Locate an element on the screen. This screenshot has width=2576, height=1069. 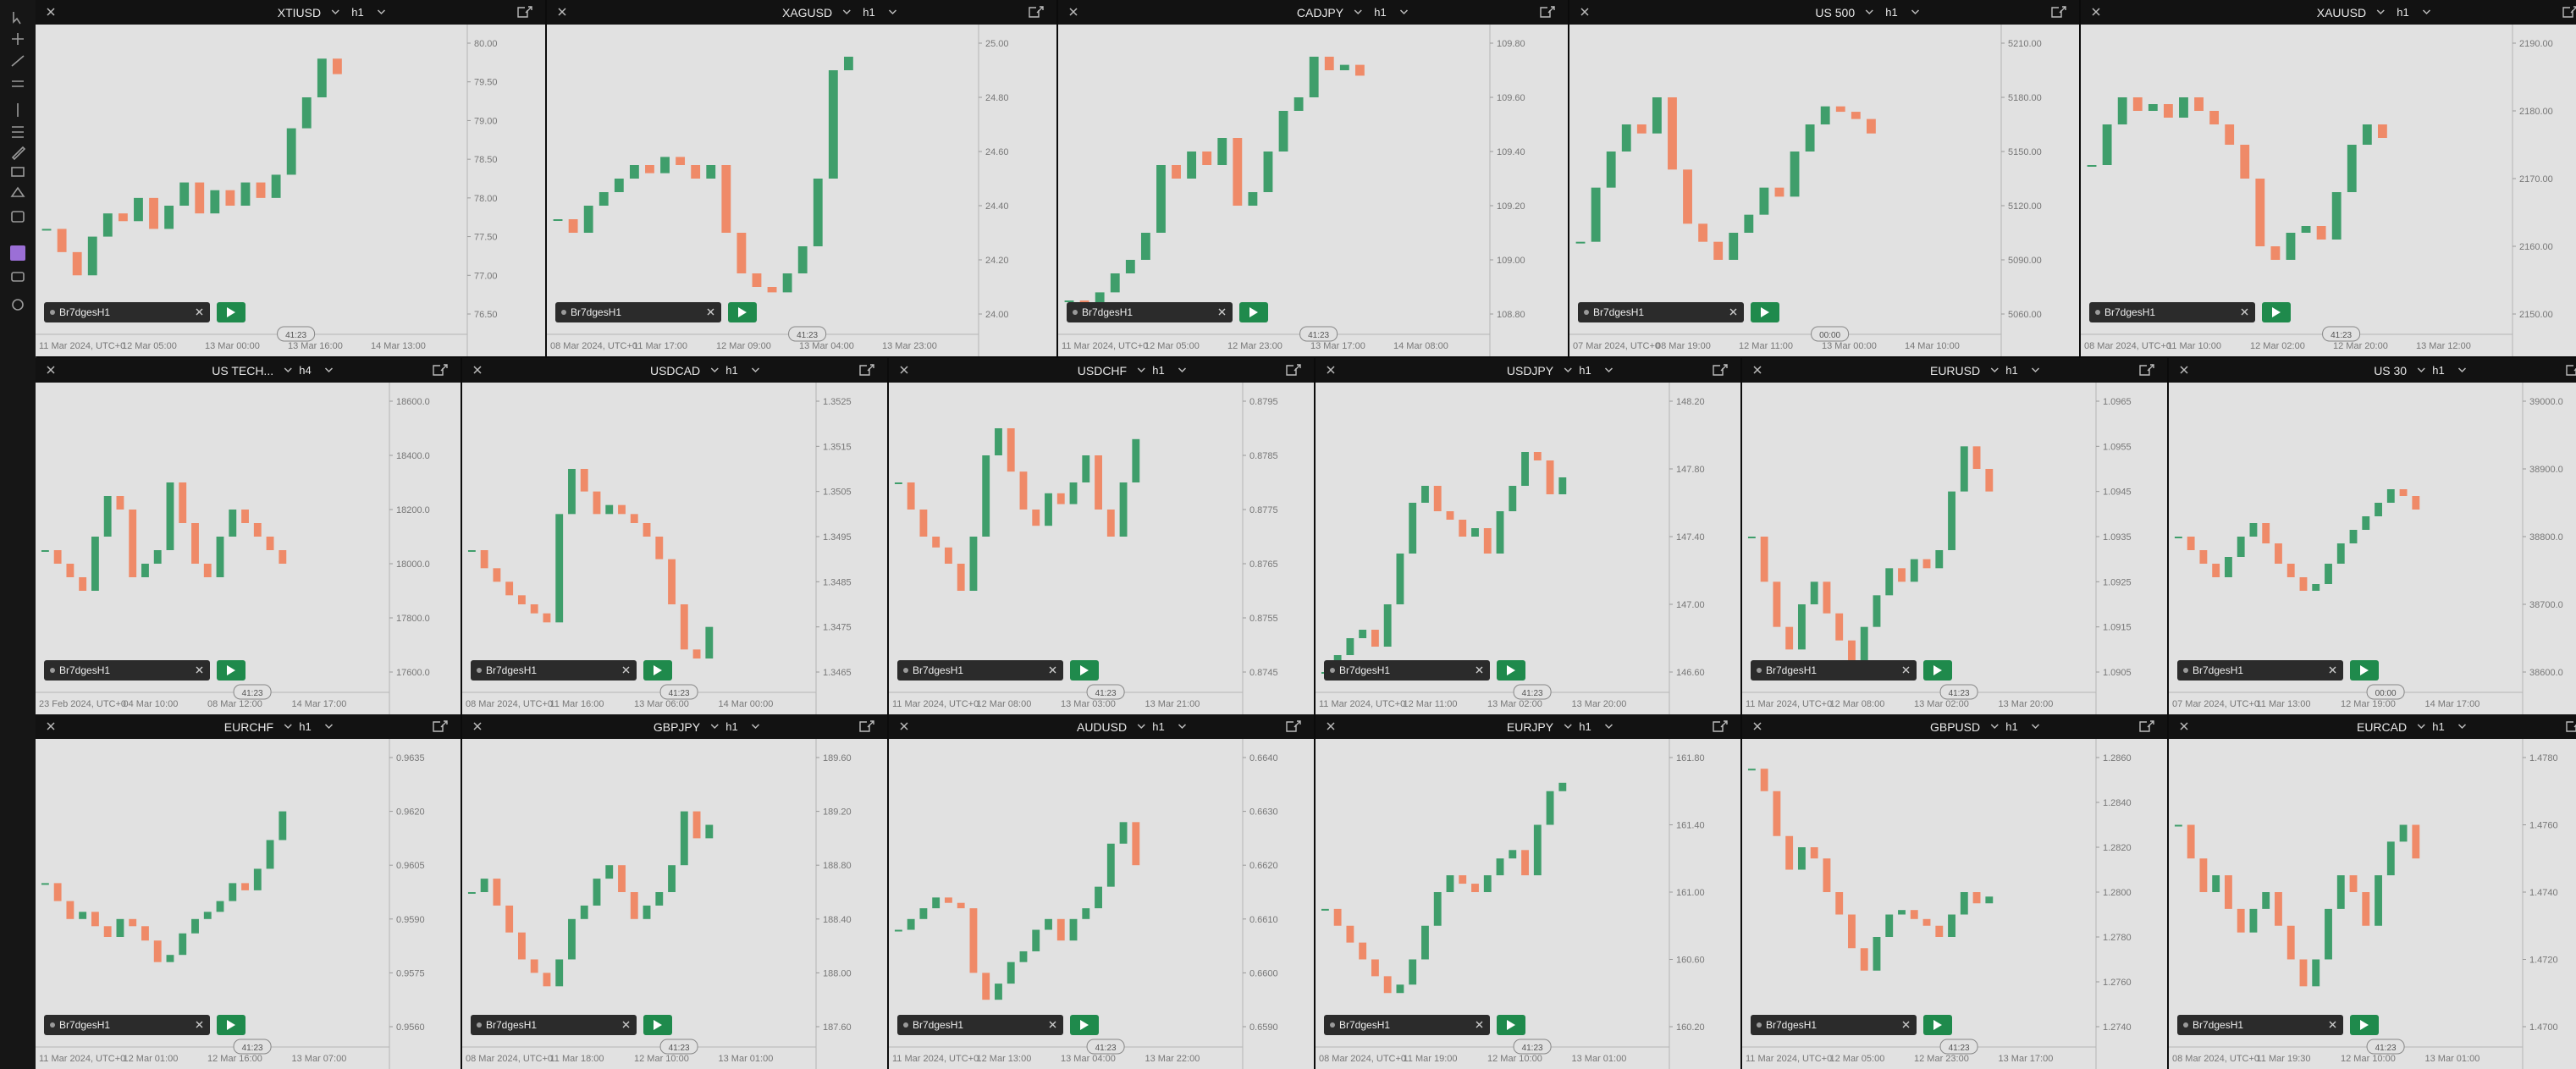
symbol-name: US 500 is located at coordinates (1836, 12).